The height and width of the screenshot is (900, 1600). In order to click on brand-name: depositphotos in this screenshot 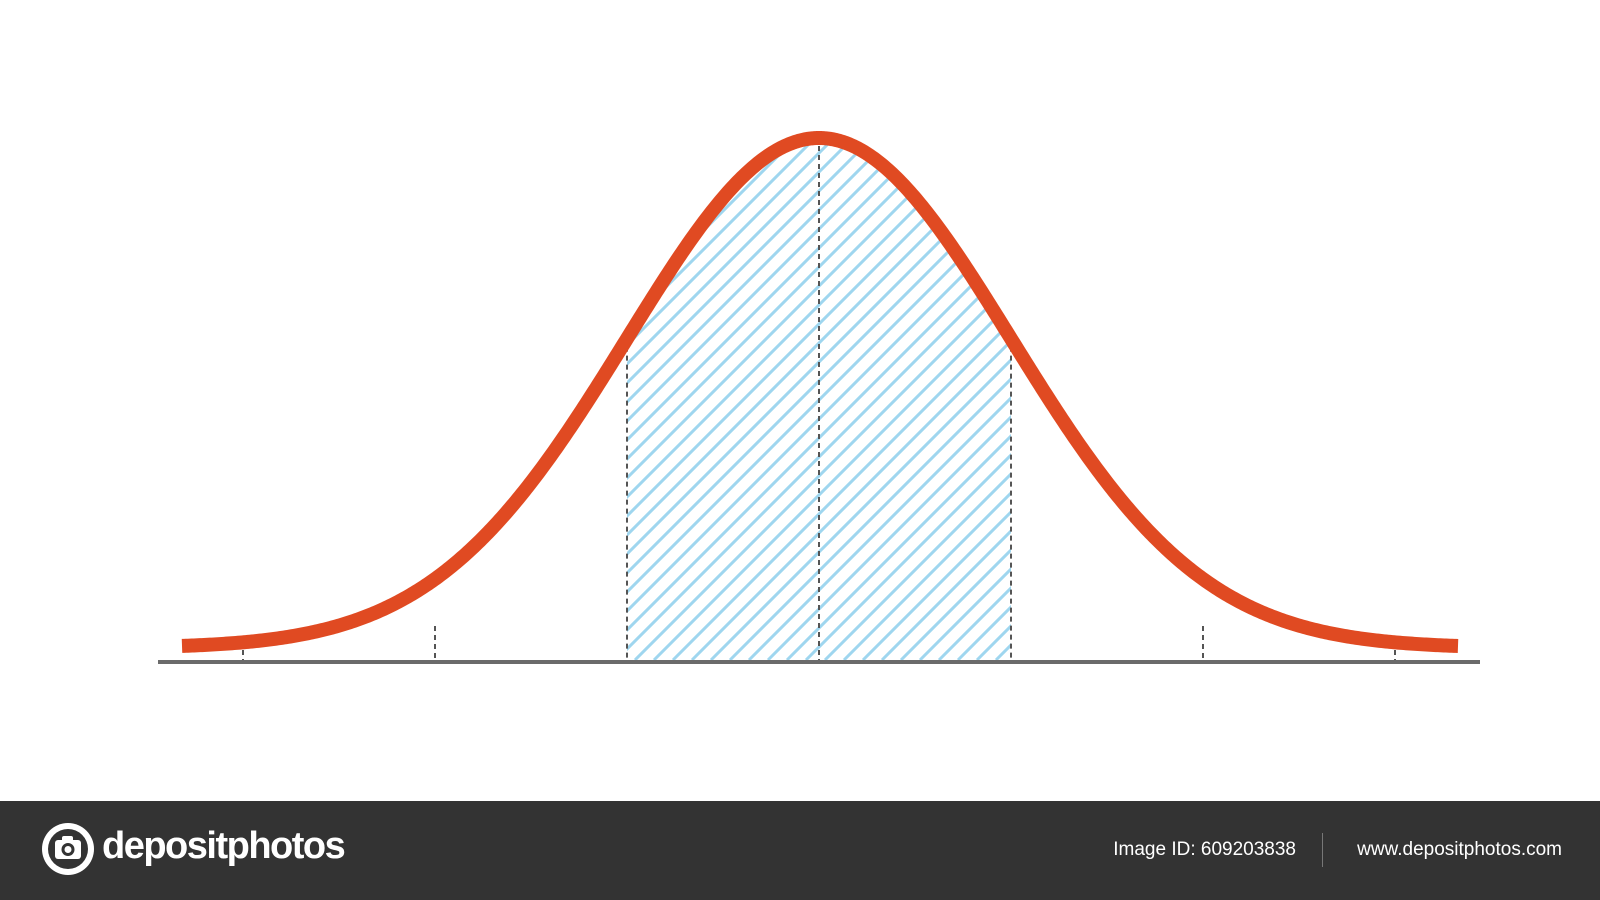, I will do `click(224, 846)`.